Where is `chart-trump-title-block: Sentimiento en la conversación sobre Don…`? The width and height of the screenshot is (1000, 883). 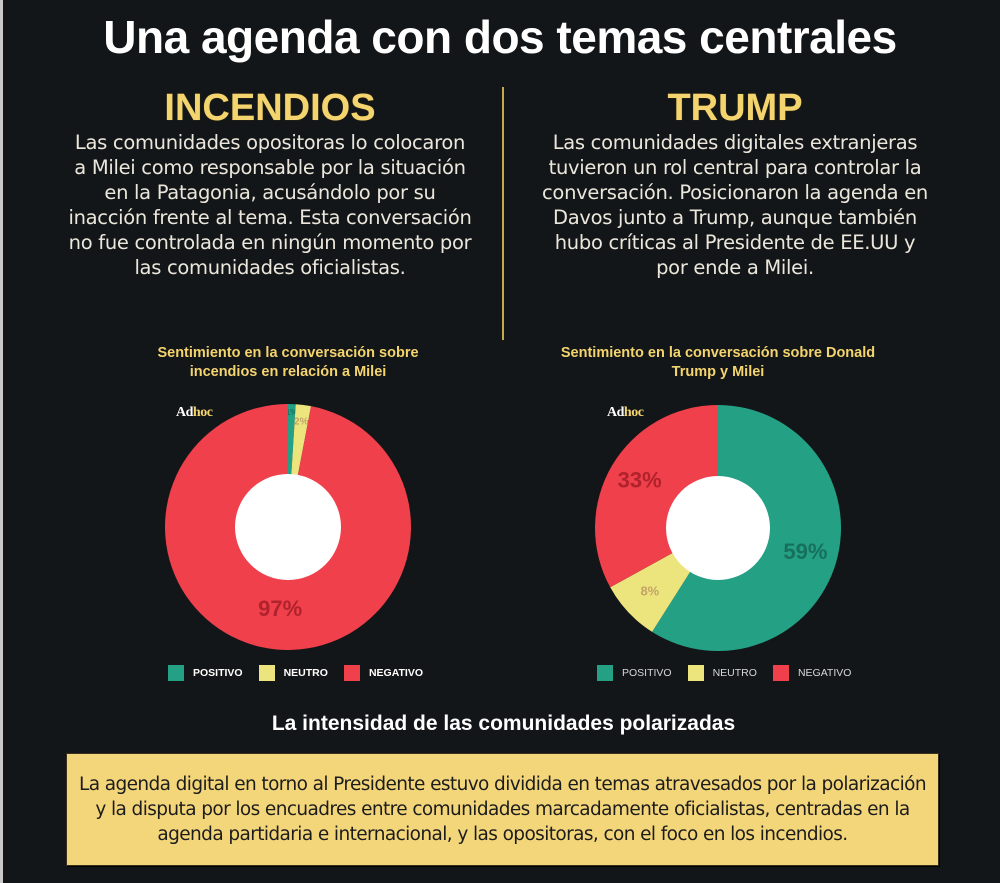
chart-trump-title-block: Sentimiento en la conversación sobre Don… is located at coordinates (718, 363).